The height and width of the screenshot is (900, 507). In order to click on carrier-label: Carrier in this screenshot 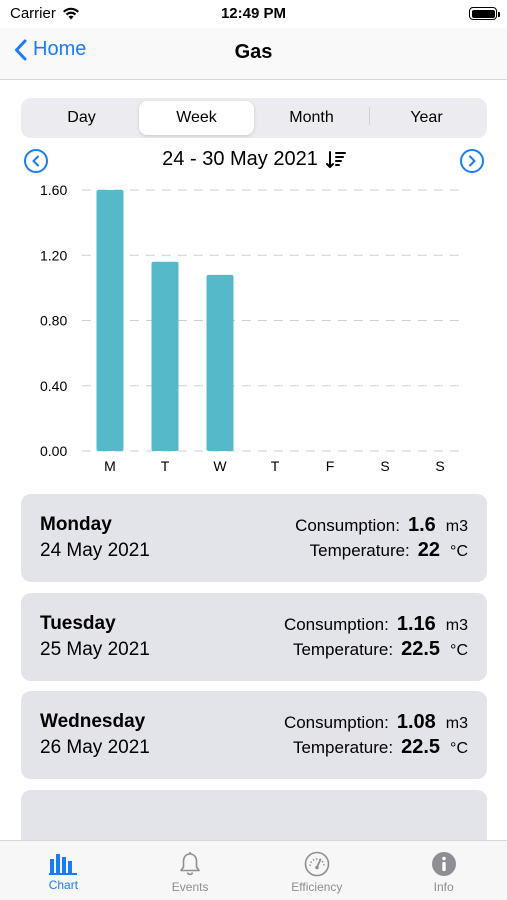, I will do `click(33, 13)`.